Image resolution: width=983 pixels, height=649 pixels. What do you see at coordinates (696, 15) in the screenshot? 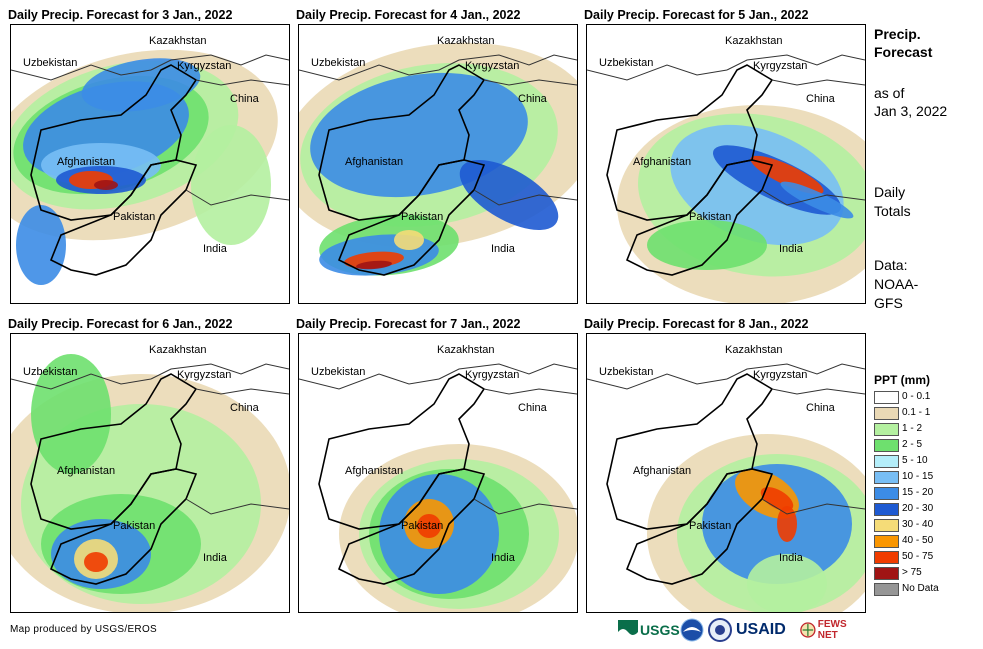
I see `panel-title: Daily Precip. Forecast for 5 Jan., 2022` at bounding box center [696, 15].